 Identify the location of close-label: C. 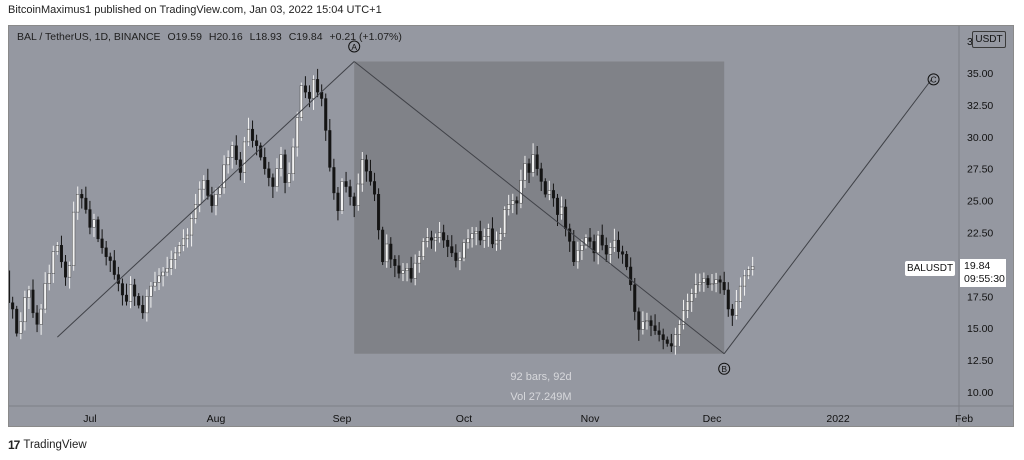
(292, 37).